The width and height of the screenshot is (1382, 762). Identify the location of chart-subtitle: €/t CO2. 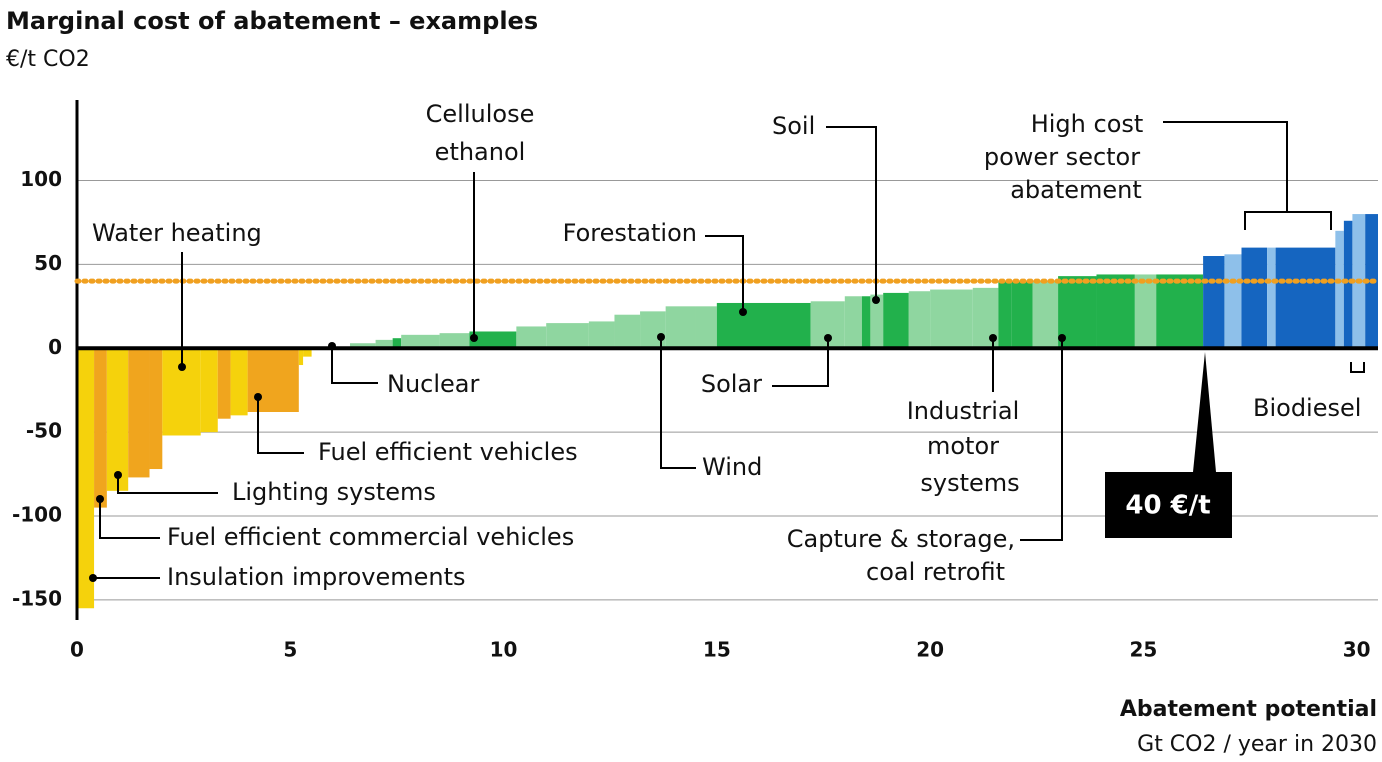
(48, 59).